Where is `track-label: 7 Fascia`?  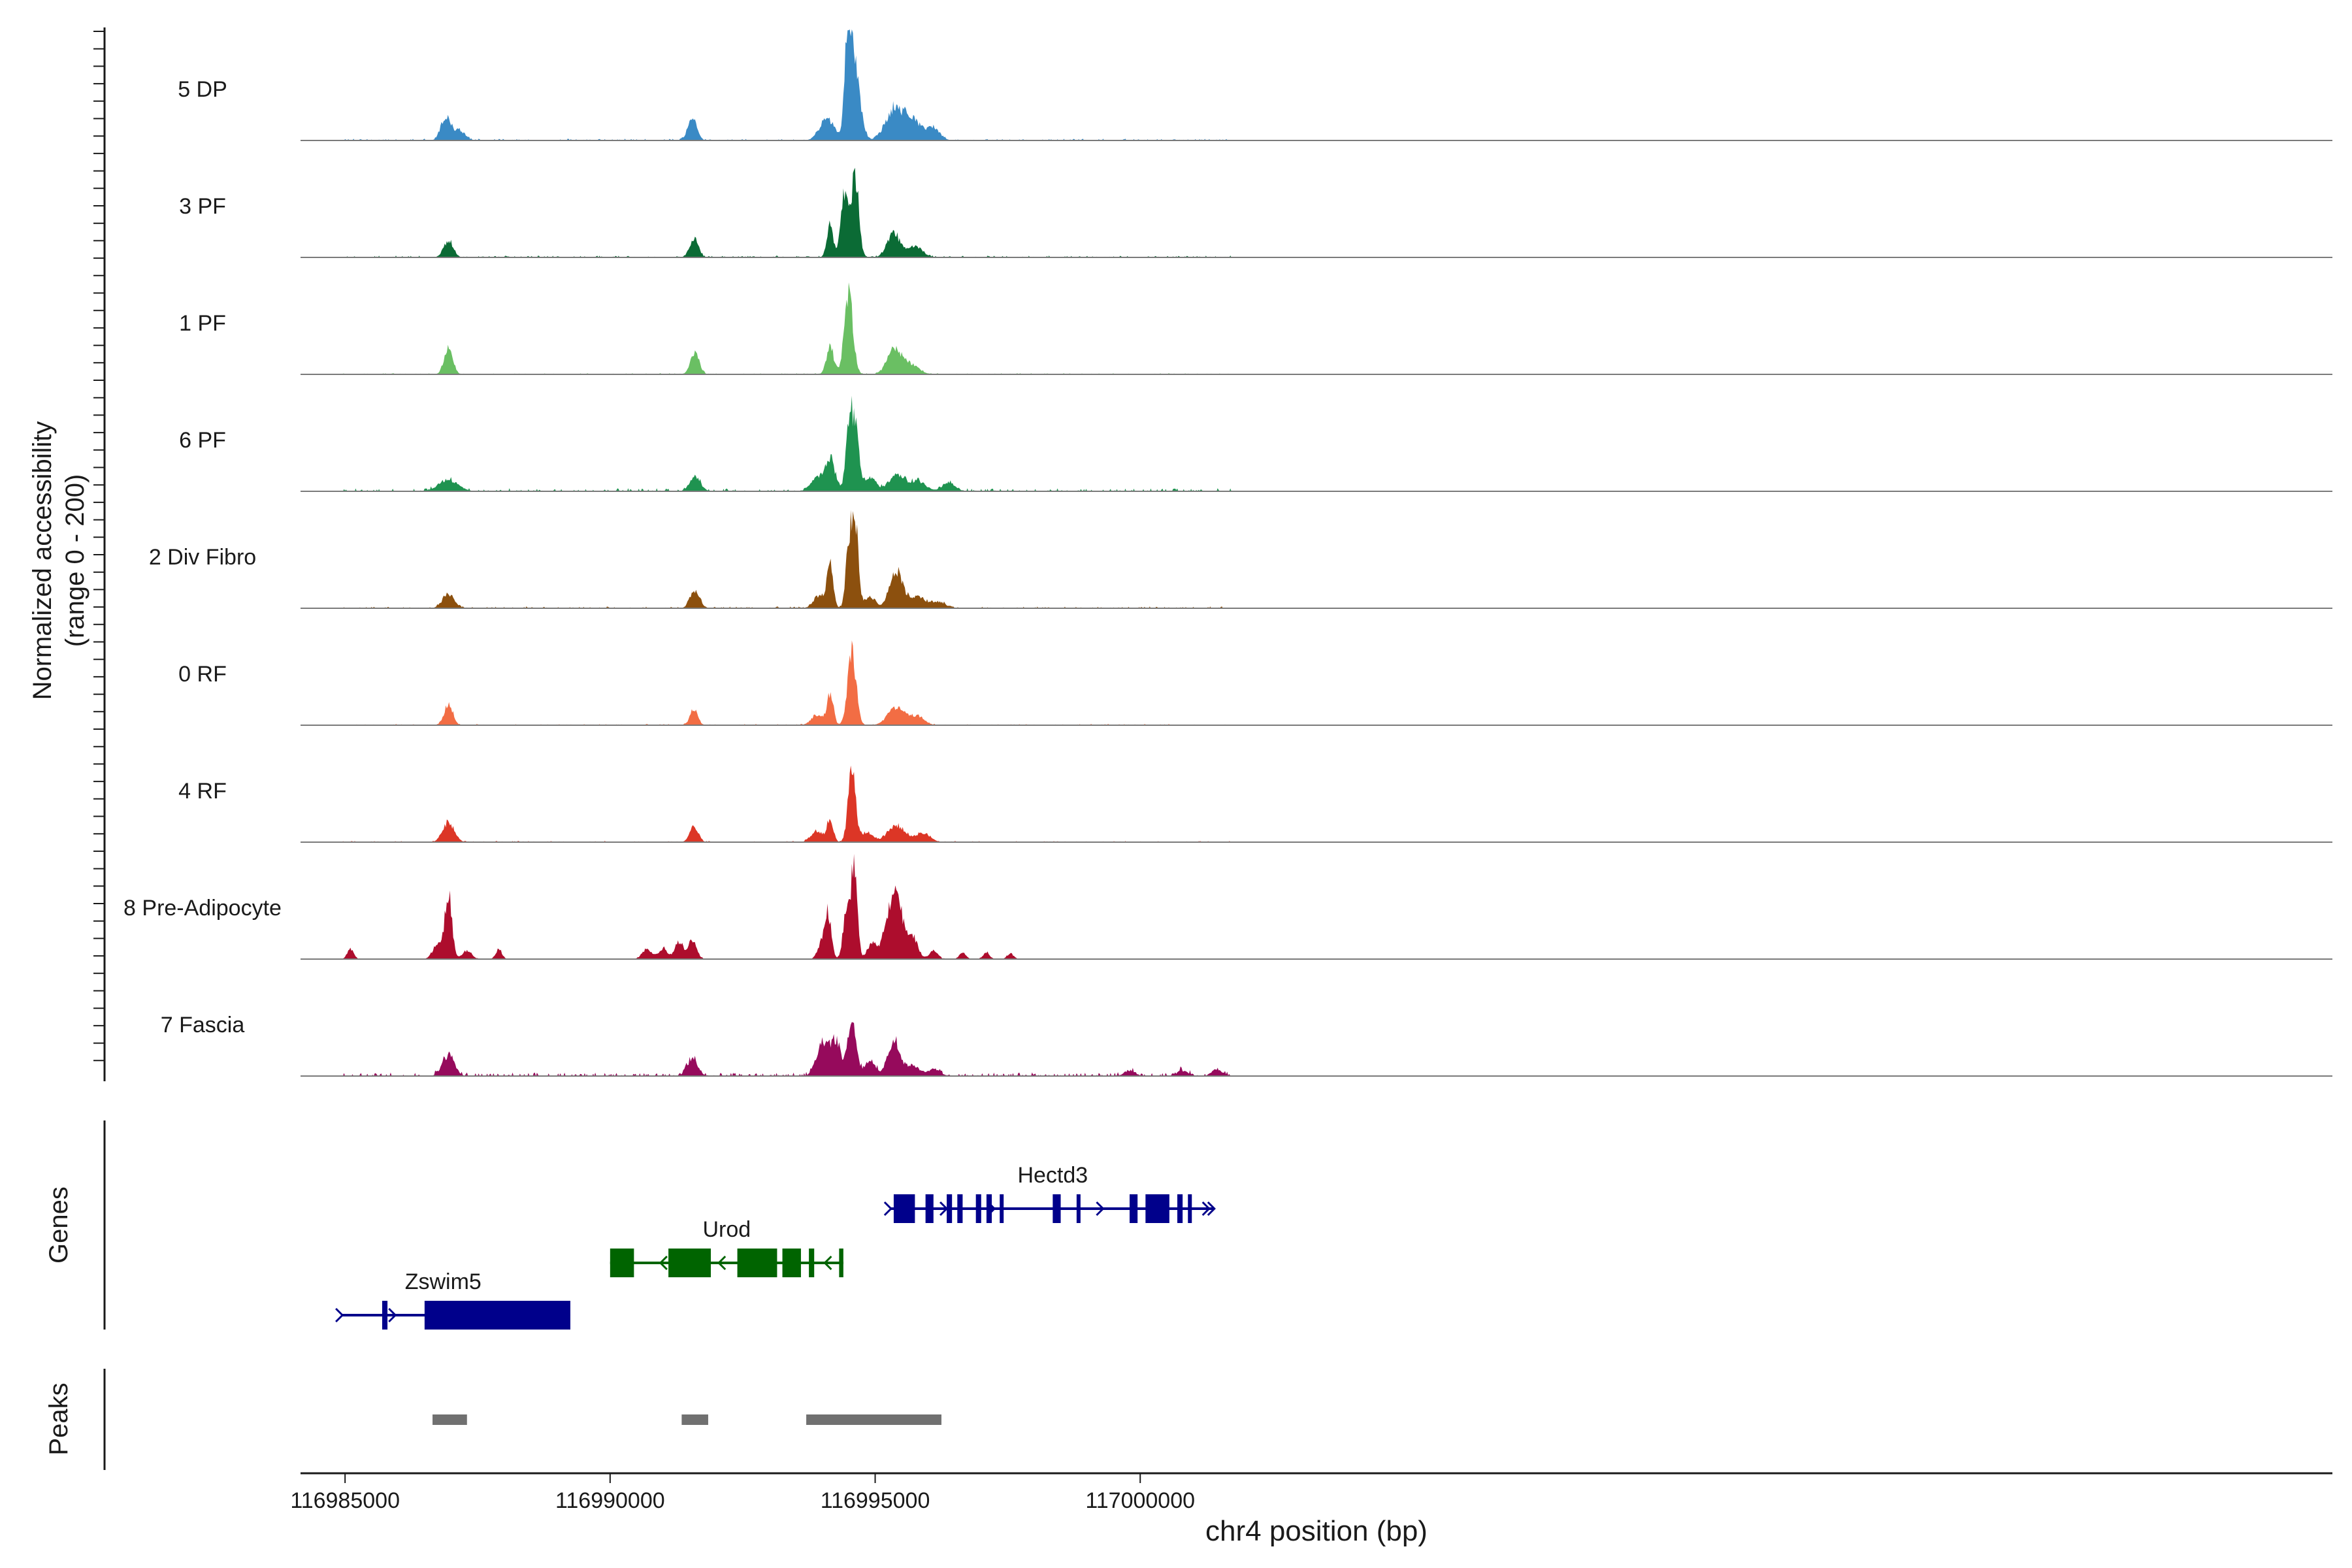
track-label: 7 Fascia is located at coordinates (203, 1025).